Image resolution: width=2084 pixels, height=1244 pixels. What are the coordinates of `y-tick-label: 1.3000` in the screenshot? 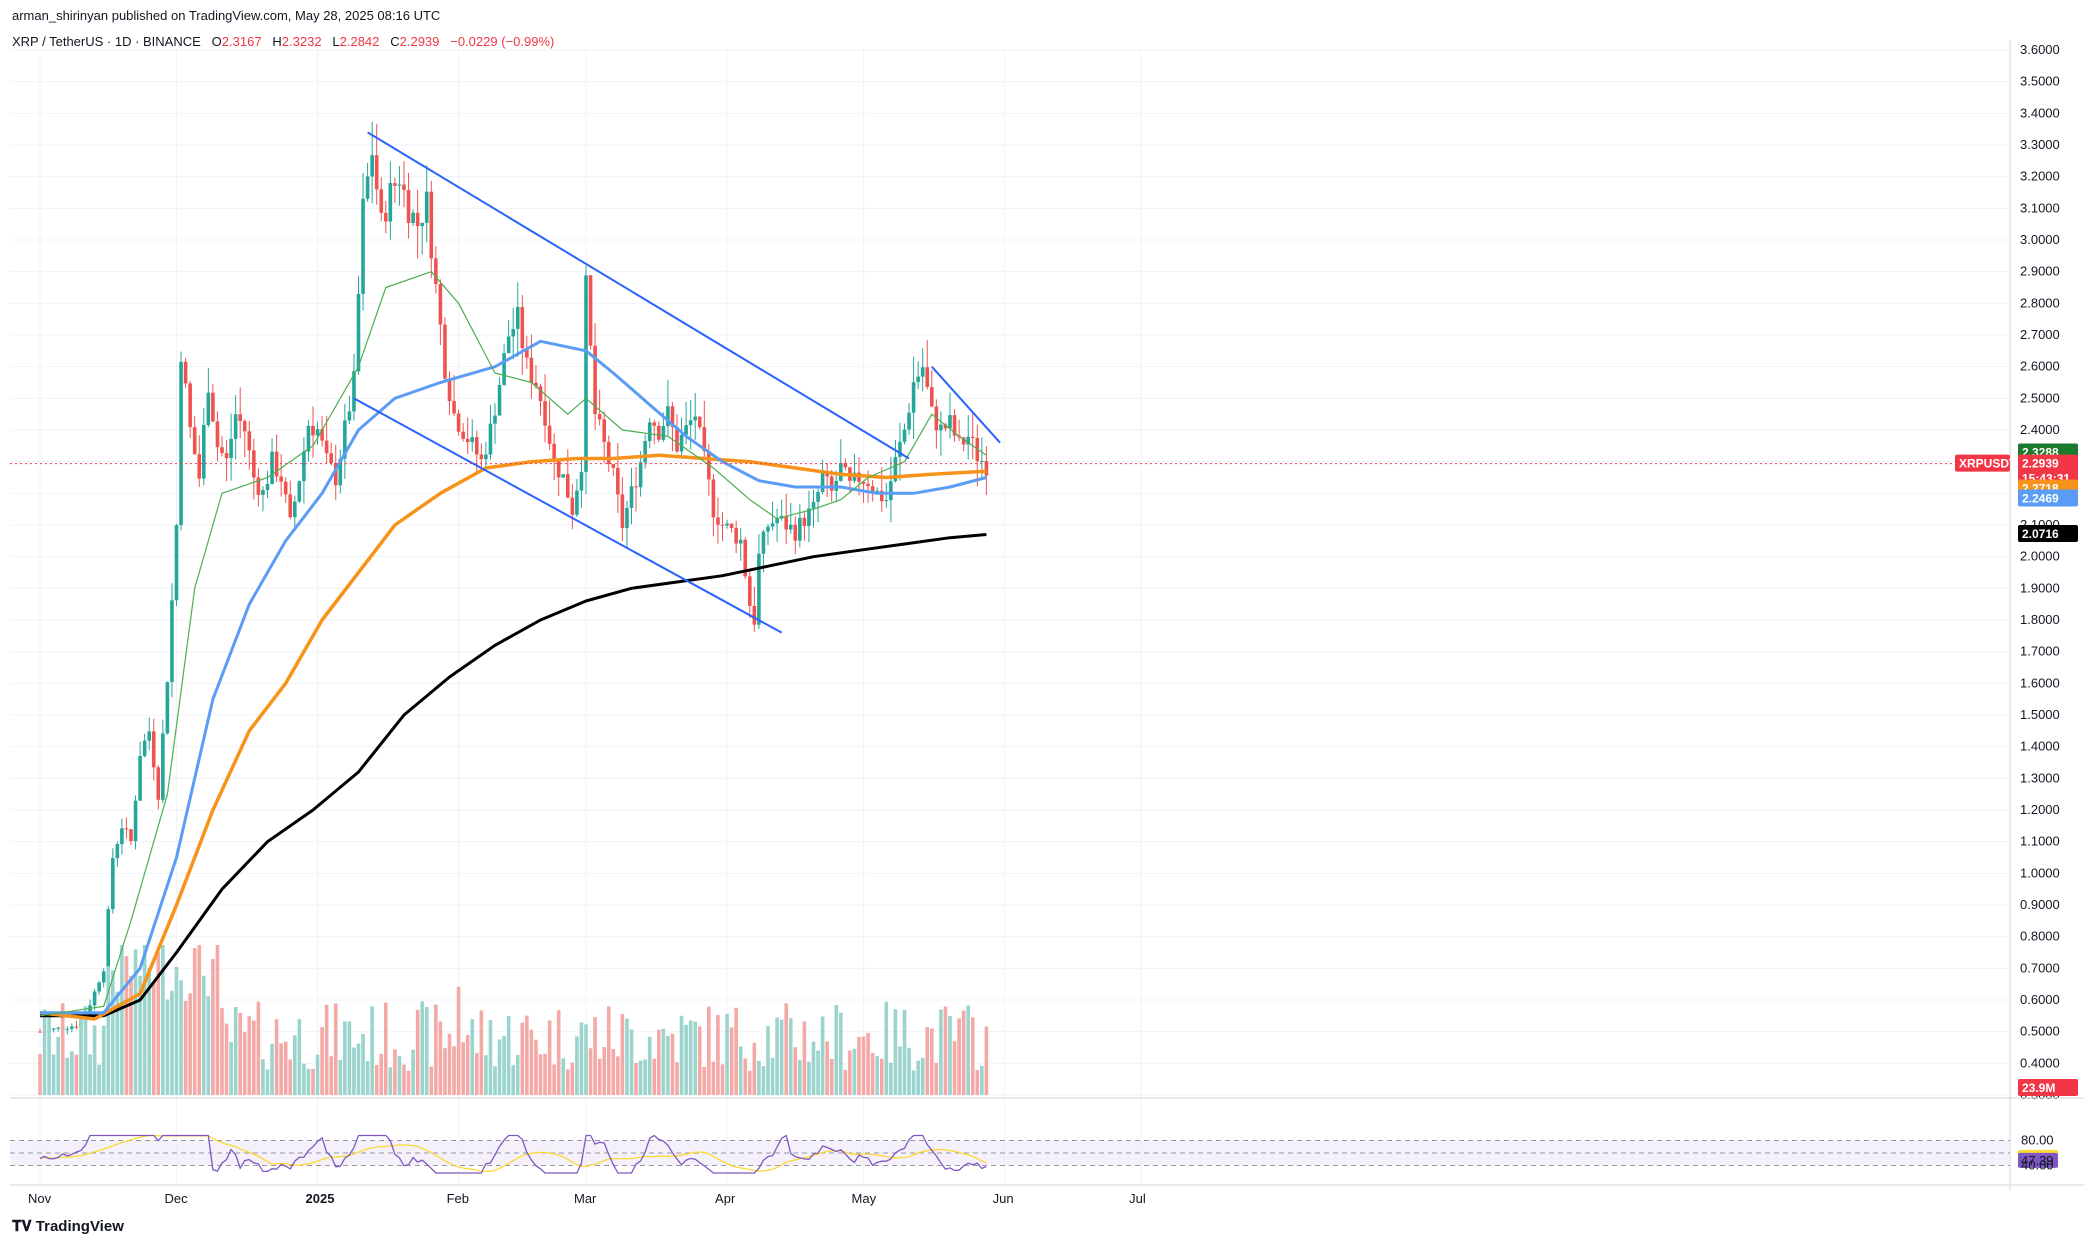 It's located at (2040, 777).